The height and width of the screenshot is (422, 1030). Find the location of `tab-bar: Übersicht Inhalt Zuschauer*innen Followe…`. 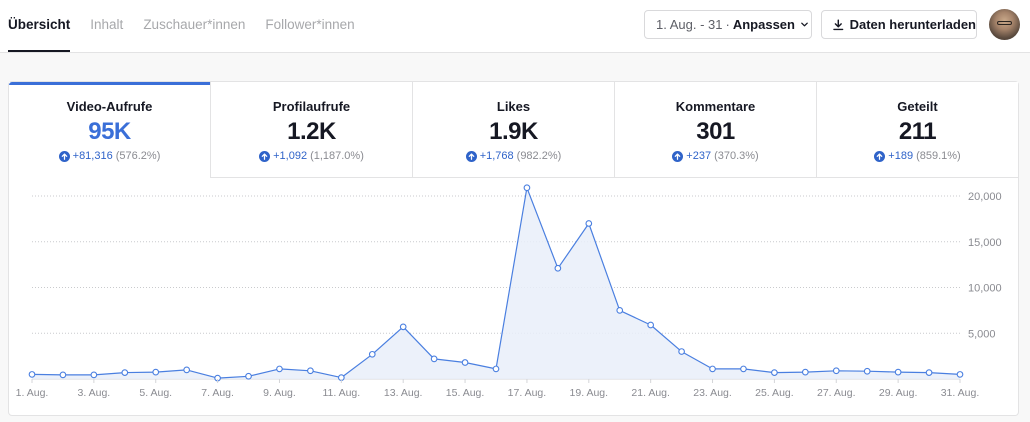

tab-bar: Übersicht Inhalt Zuschauer*innen Followe… is located at coordinates (191, 26).